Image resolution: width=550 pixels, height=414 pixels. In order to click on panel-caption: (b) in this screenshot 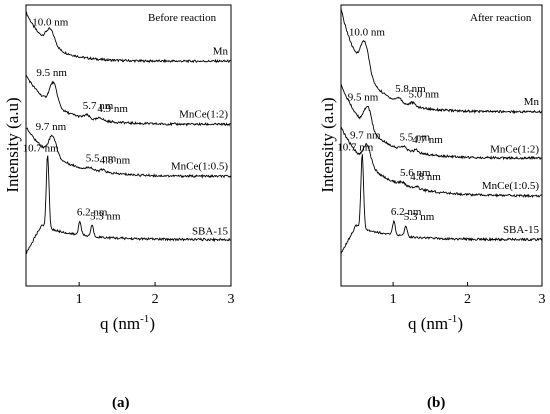, I will do `click(436, 403)`.